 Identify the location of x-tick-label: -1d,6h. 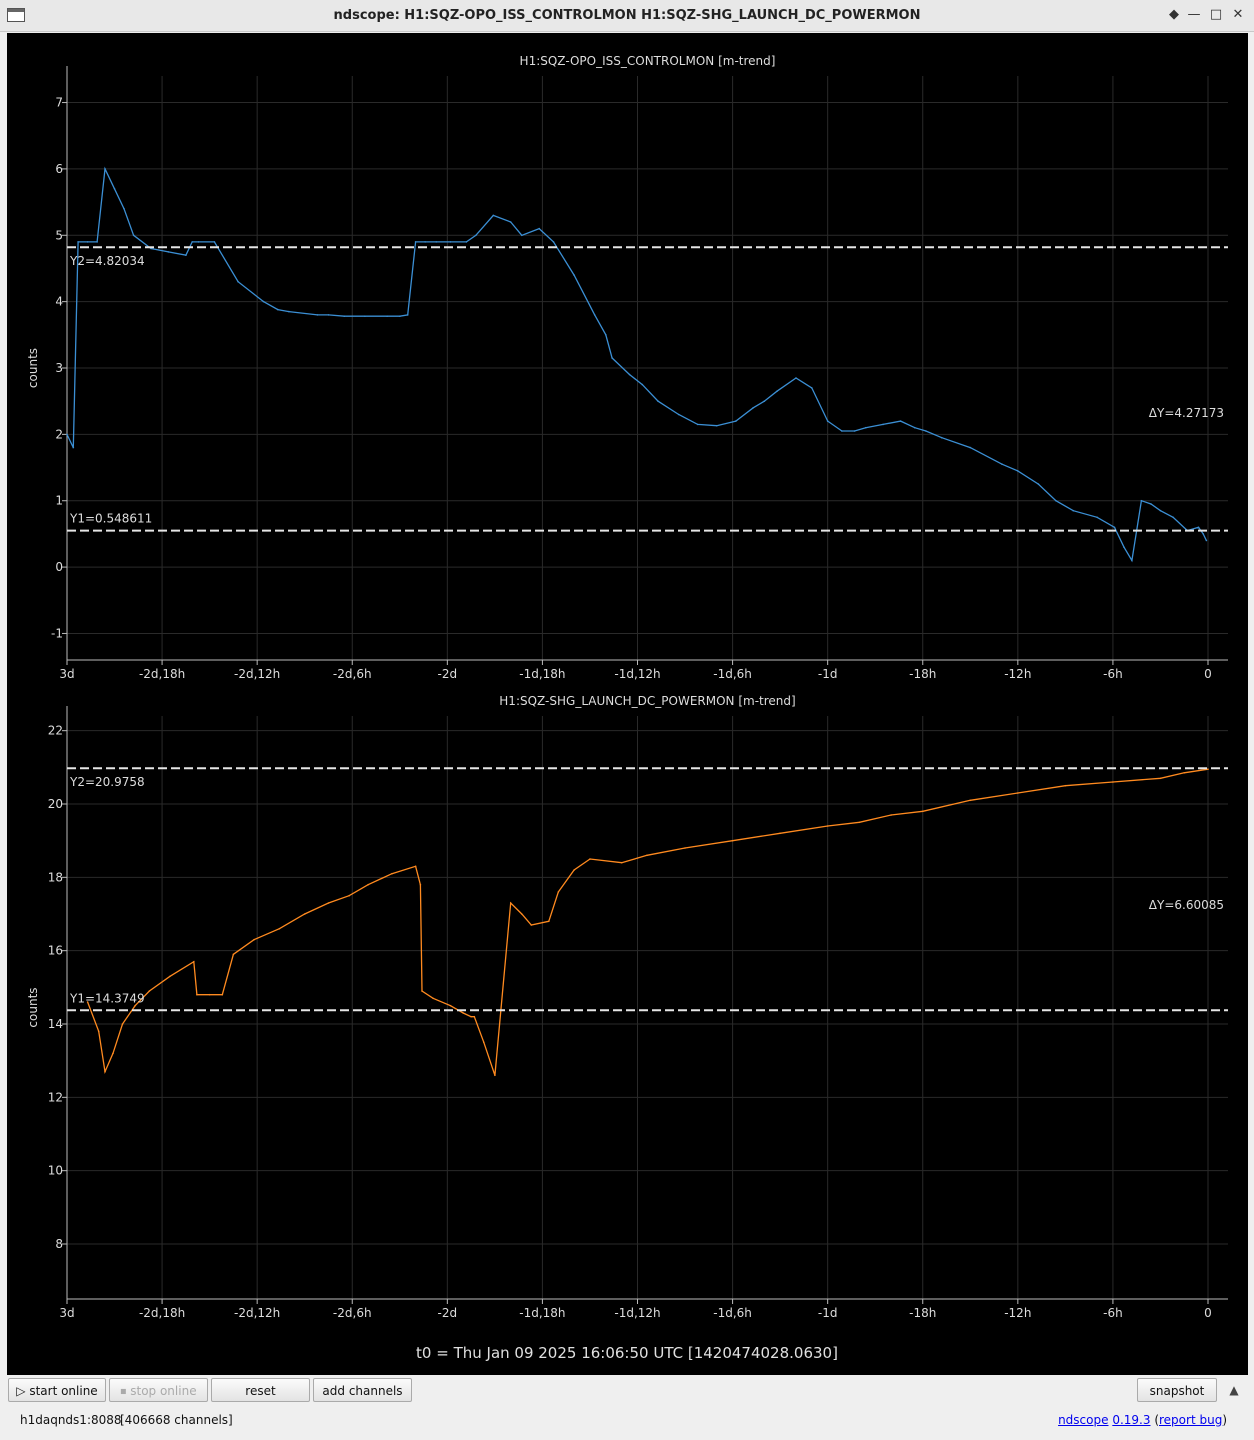
(732, 1313).